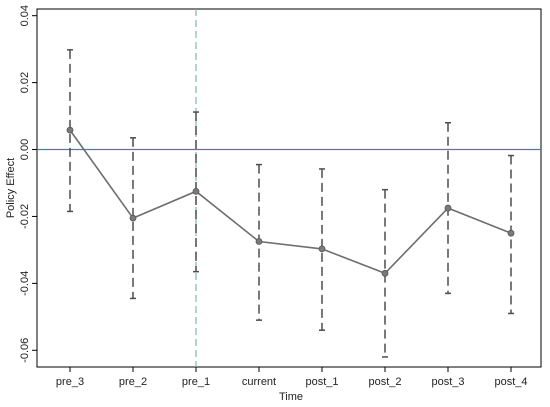 The height and width of the screenshot is (407, 550). What do you see at coordinates (259, 382) in the screenshot?
I see `x-tick-label: current` at bounding box center [259, 382].